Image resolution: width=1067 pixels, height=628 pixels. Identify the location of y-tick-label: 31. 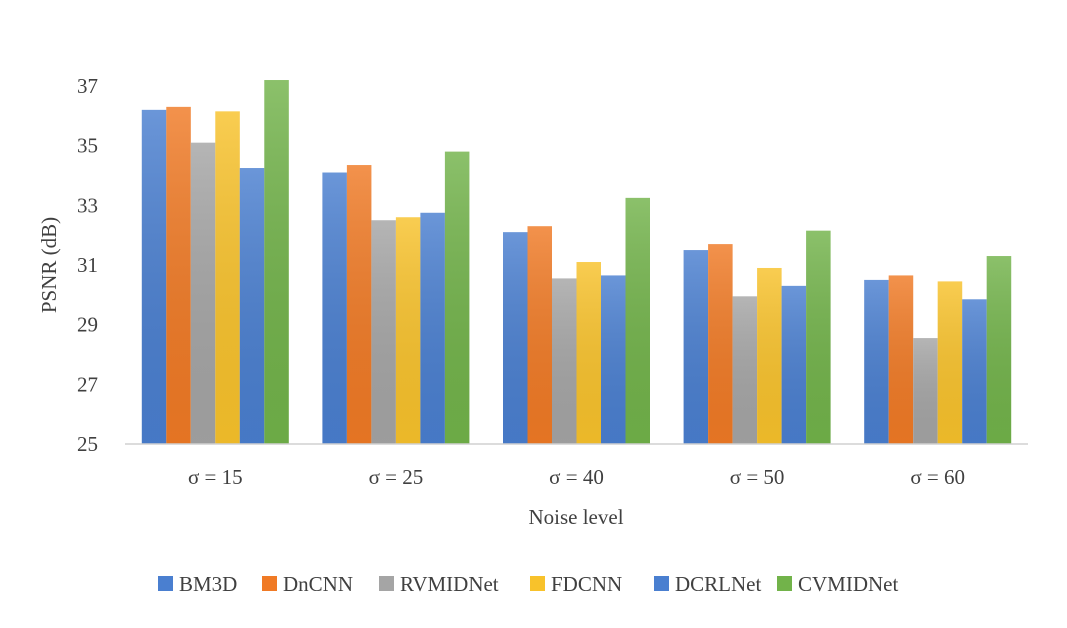
(87, 265).